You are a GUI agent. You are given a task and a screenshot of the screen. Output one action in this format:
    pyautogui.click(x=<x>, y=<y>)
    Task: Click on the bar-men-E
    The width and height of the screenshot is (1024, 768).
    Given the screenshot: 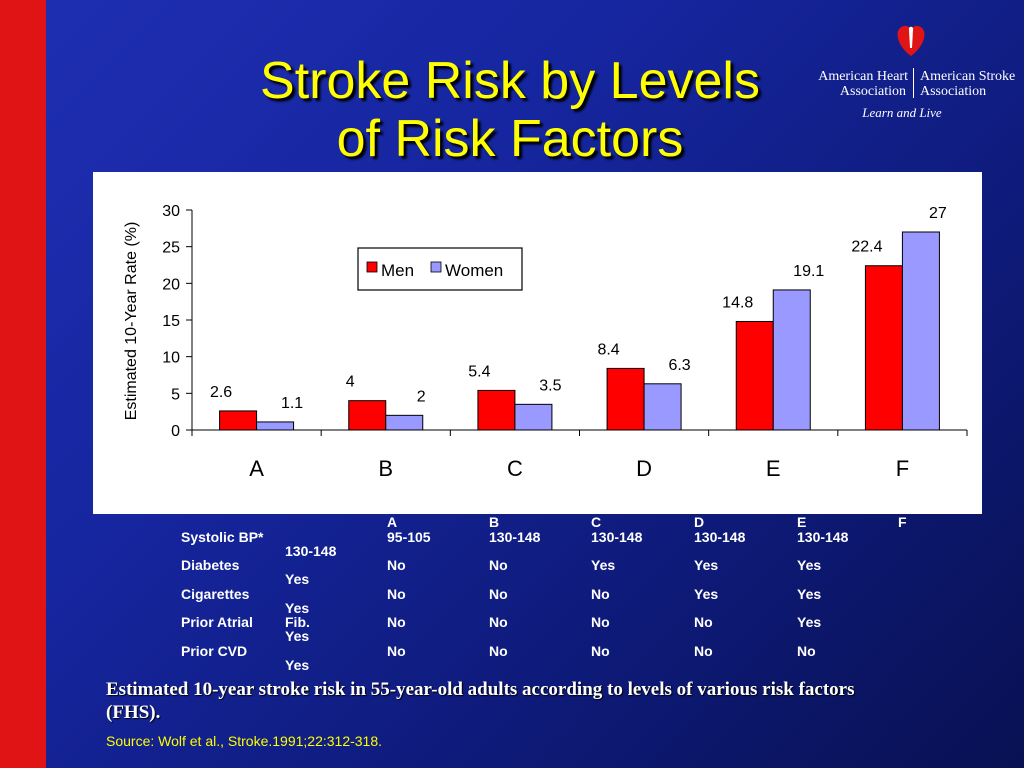 What is the action you would take?
    pyautogui.click(x=754, y=375)
    